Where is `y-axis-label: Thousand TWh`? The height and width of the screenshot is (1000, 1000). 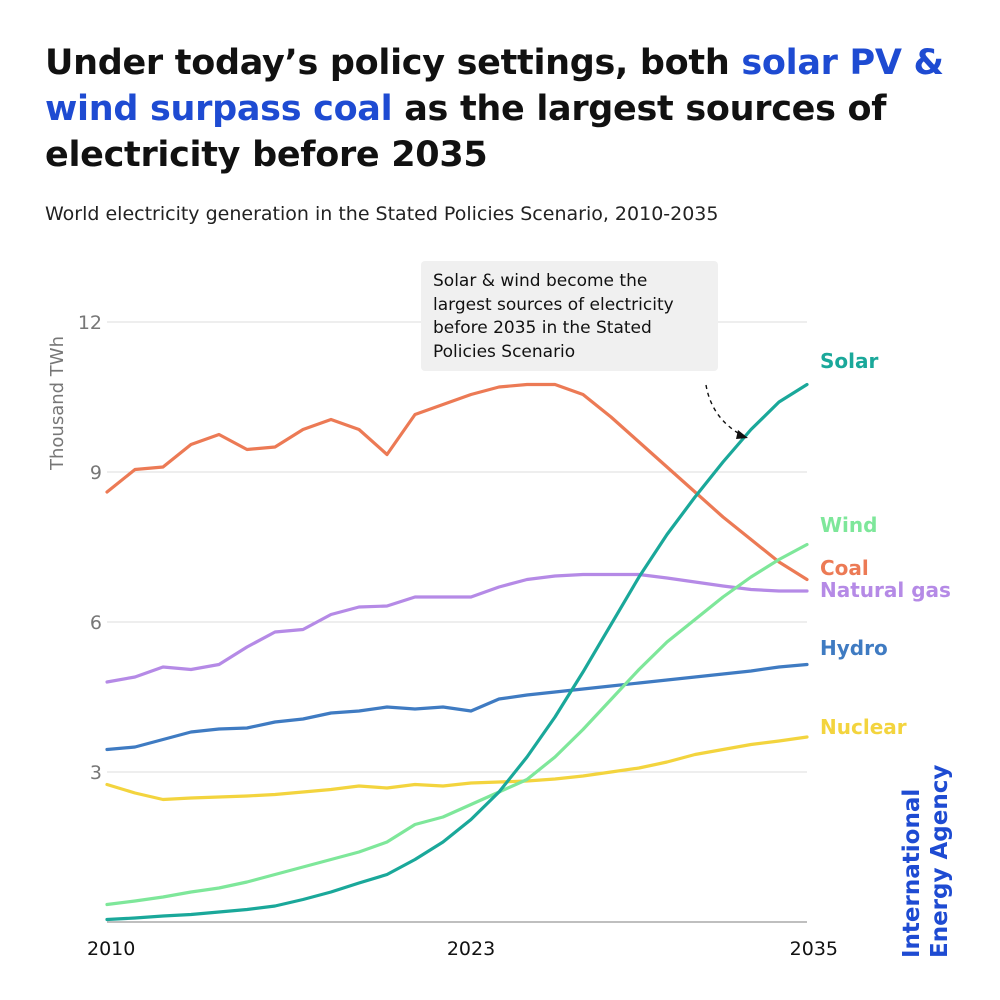 y-axis-label: Thousand TWh is located at coordinates (57, 403).